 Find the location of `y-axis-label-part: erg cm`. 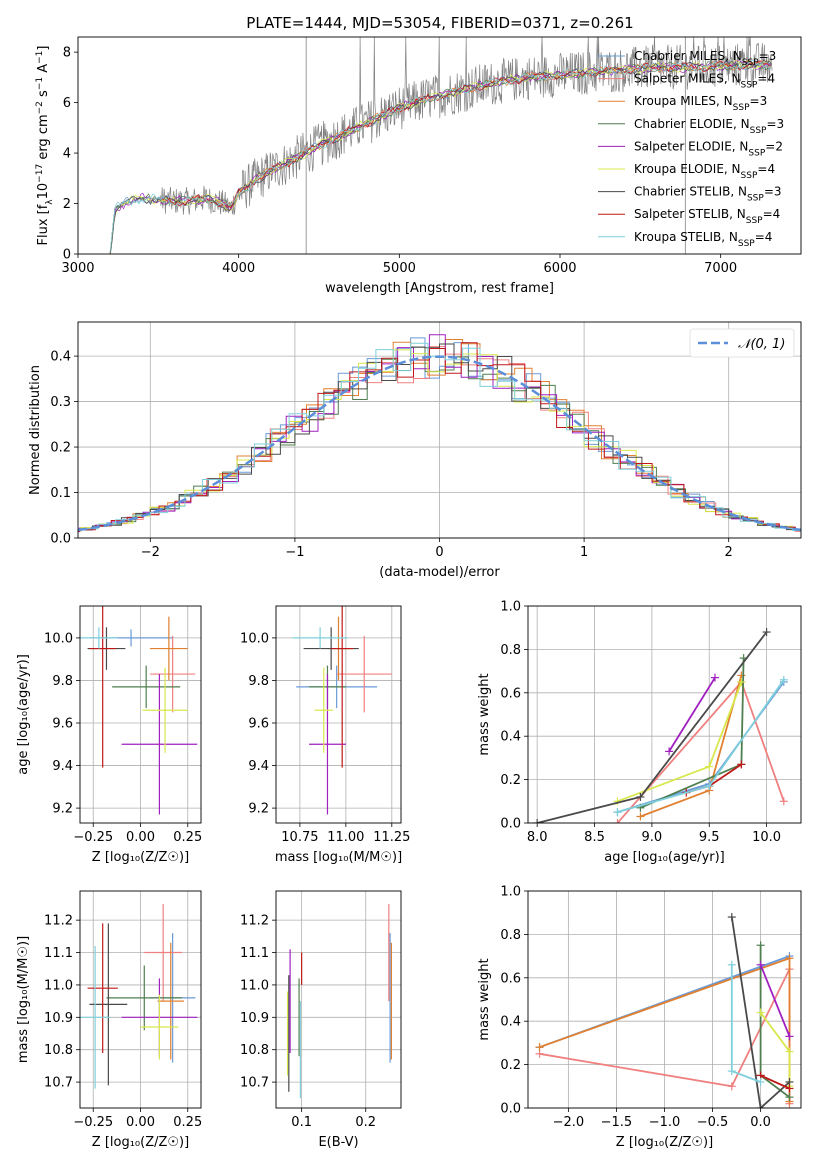

y-axis-label-part: erg cm is located at coordinates (43, 138).